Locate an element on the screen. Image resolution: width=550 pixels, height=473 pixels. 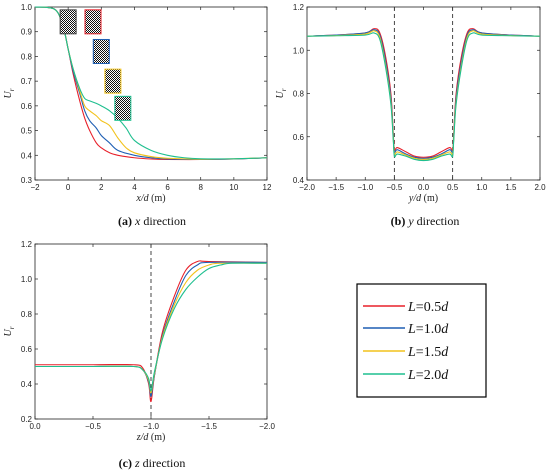
caption-z-direction: (c) z direction is located at coordinates (152, 463).